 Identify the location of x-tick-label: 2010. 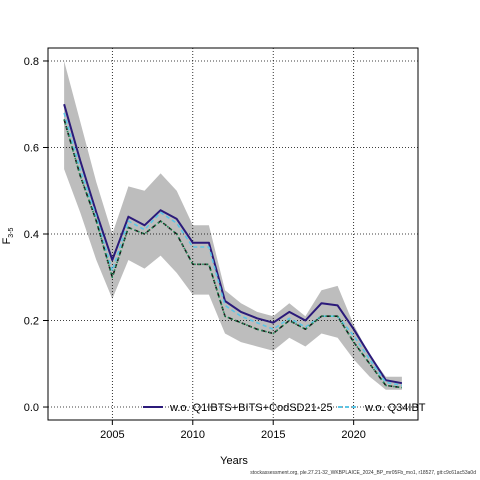
(193, 435).